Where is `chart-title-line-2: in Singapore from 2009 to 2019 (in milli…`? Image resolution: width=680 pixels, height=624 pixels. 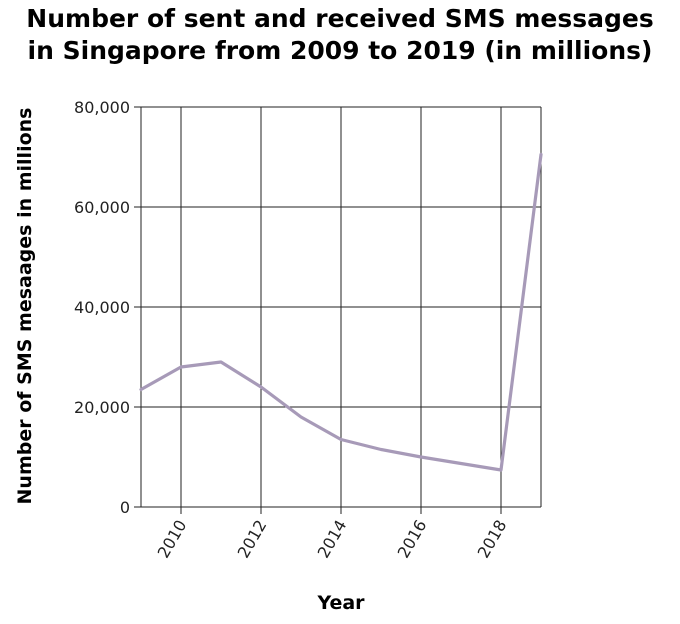
chart-title-line-2: in Singapore from 2009 to 2019 (in milli… is located at coordinates (340, 50).